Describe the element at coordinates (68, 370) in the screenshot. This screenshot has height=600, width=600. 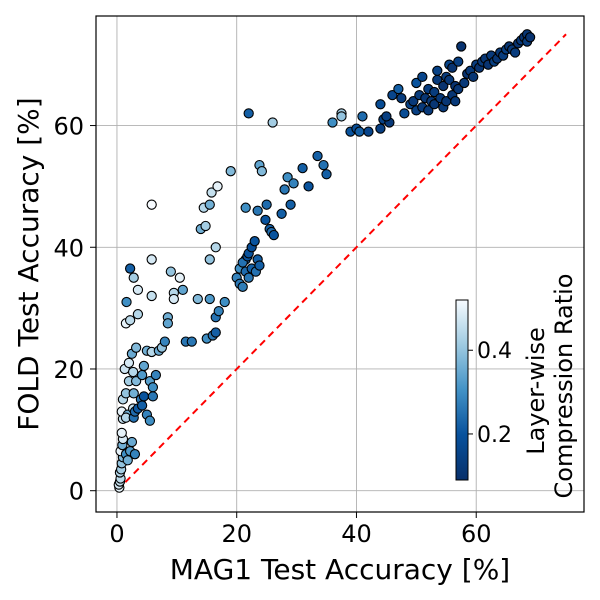
I see `y-tick-label: 20` at that location.